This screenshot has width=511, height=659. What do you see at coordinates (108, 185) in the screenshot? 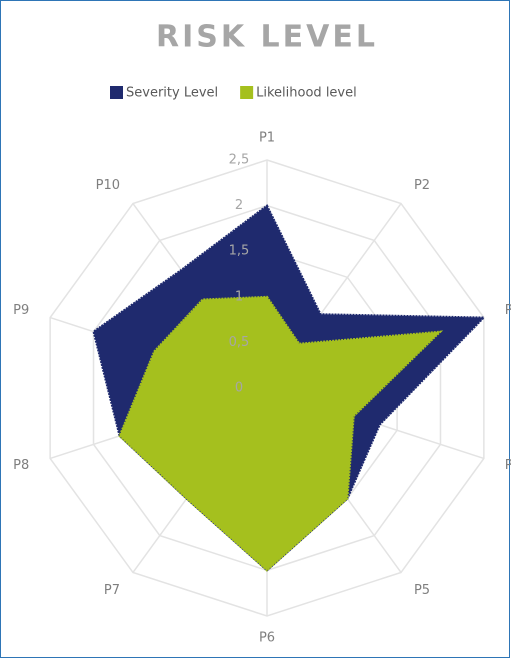
I see `axis-label: P10` at bounding box center [108, 185].